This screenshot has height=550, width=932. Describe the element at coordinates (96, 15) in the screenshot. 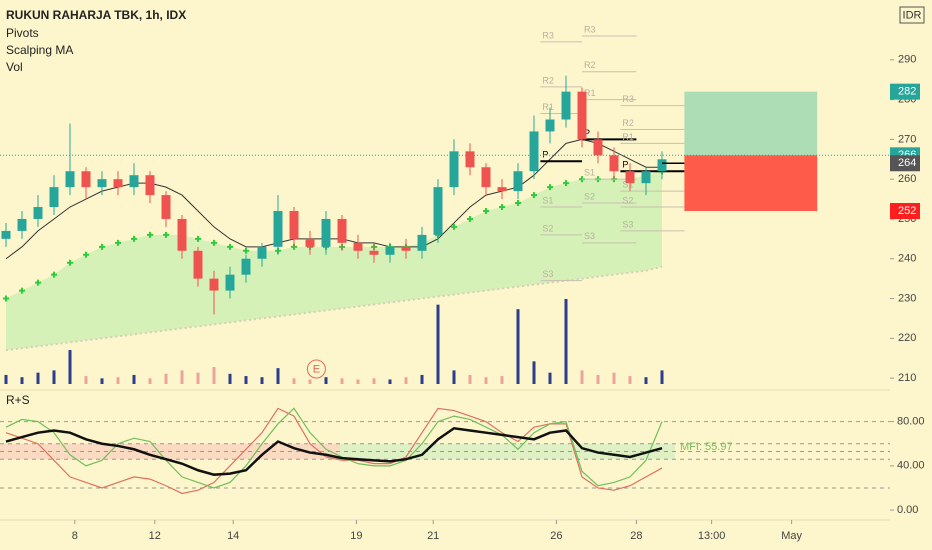

I see `chart-title: RUKUN RAHARJA TBK, 1h, IDX` at that location.